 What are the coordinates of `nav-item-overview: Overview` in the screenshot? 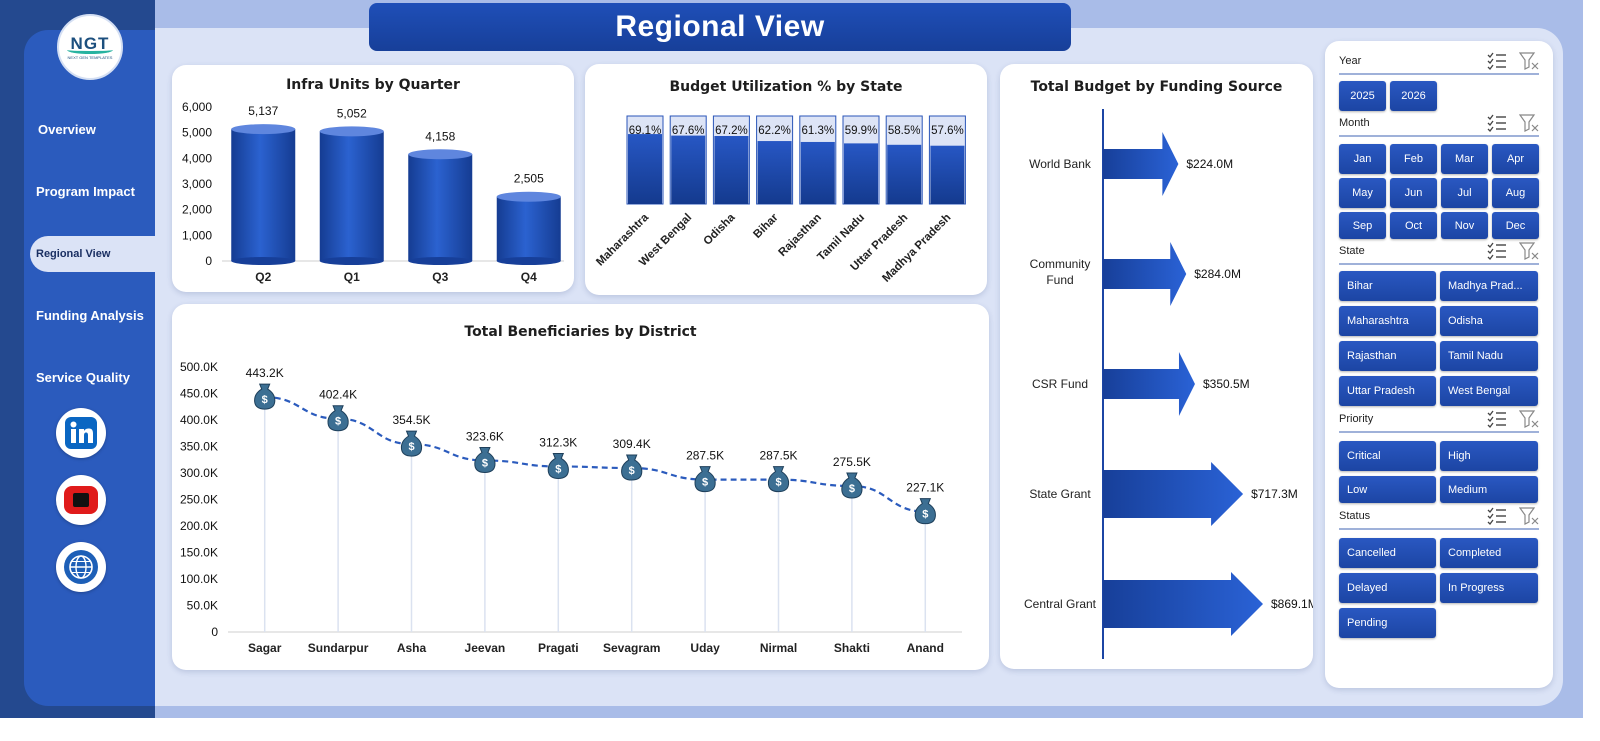 It's located at (67, 129).